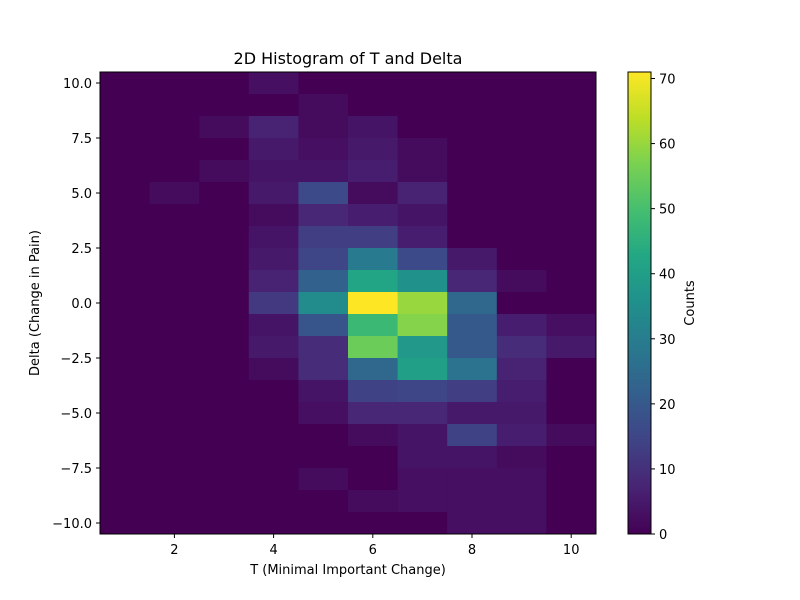 Image resolution: width=800 pixels, height=600 pixels. Describe the element at coordinates (72, 524) in the screenshot. I see `y-tick-label: −10.0` at that location.